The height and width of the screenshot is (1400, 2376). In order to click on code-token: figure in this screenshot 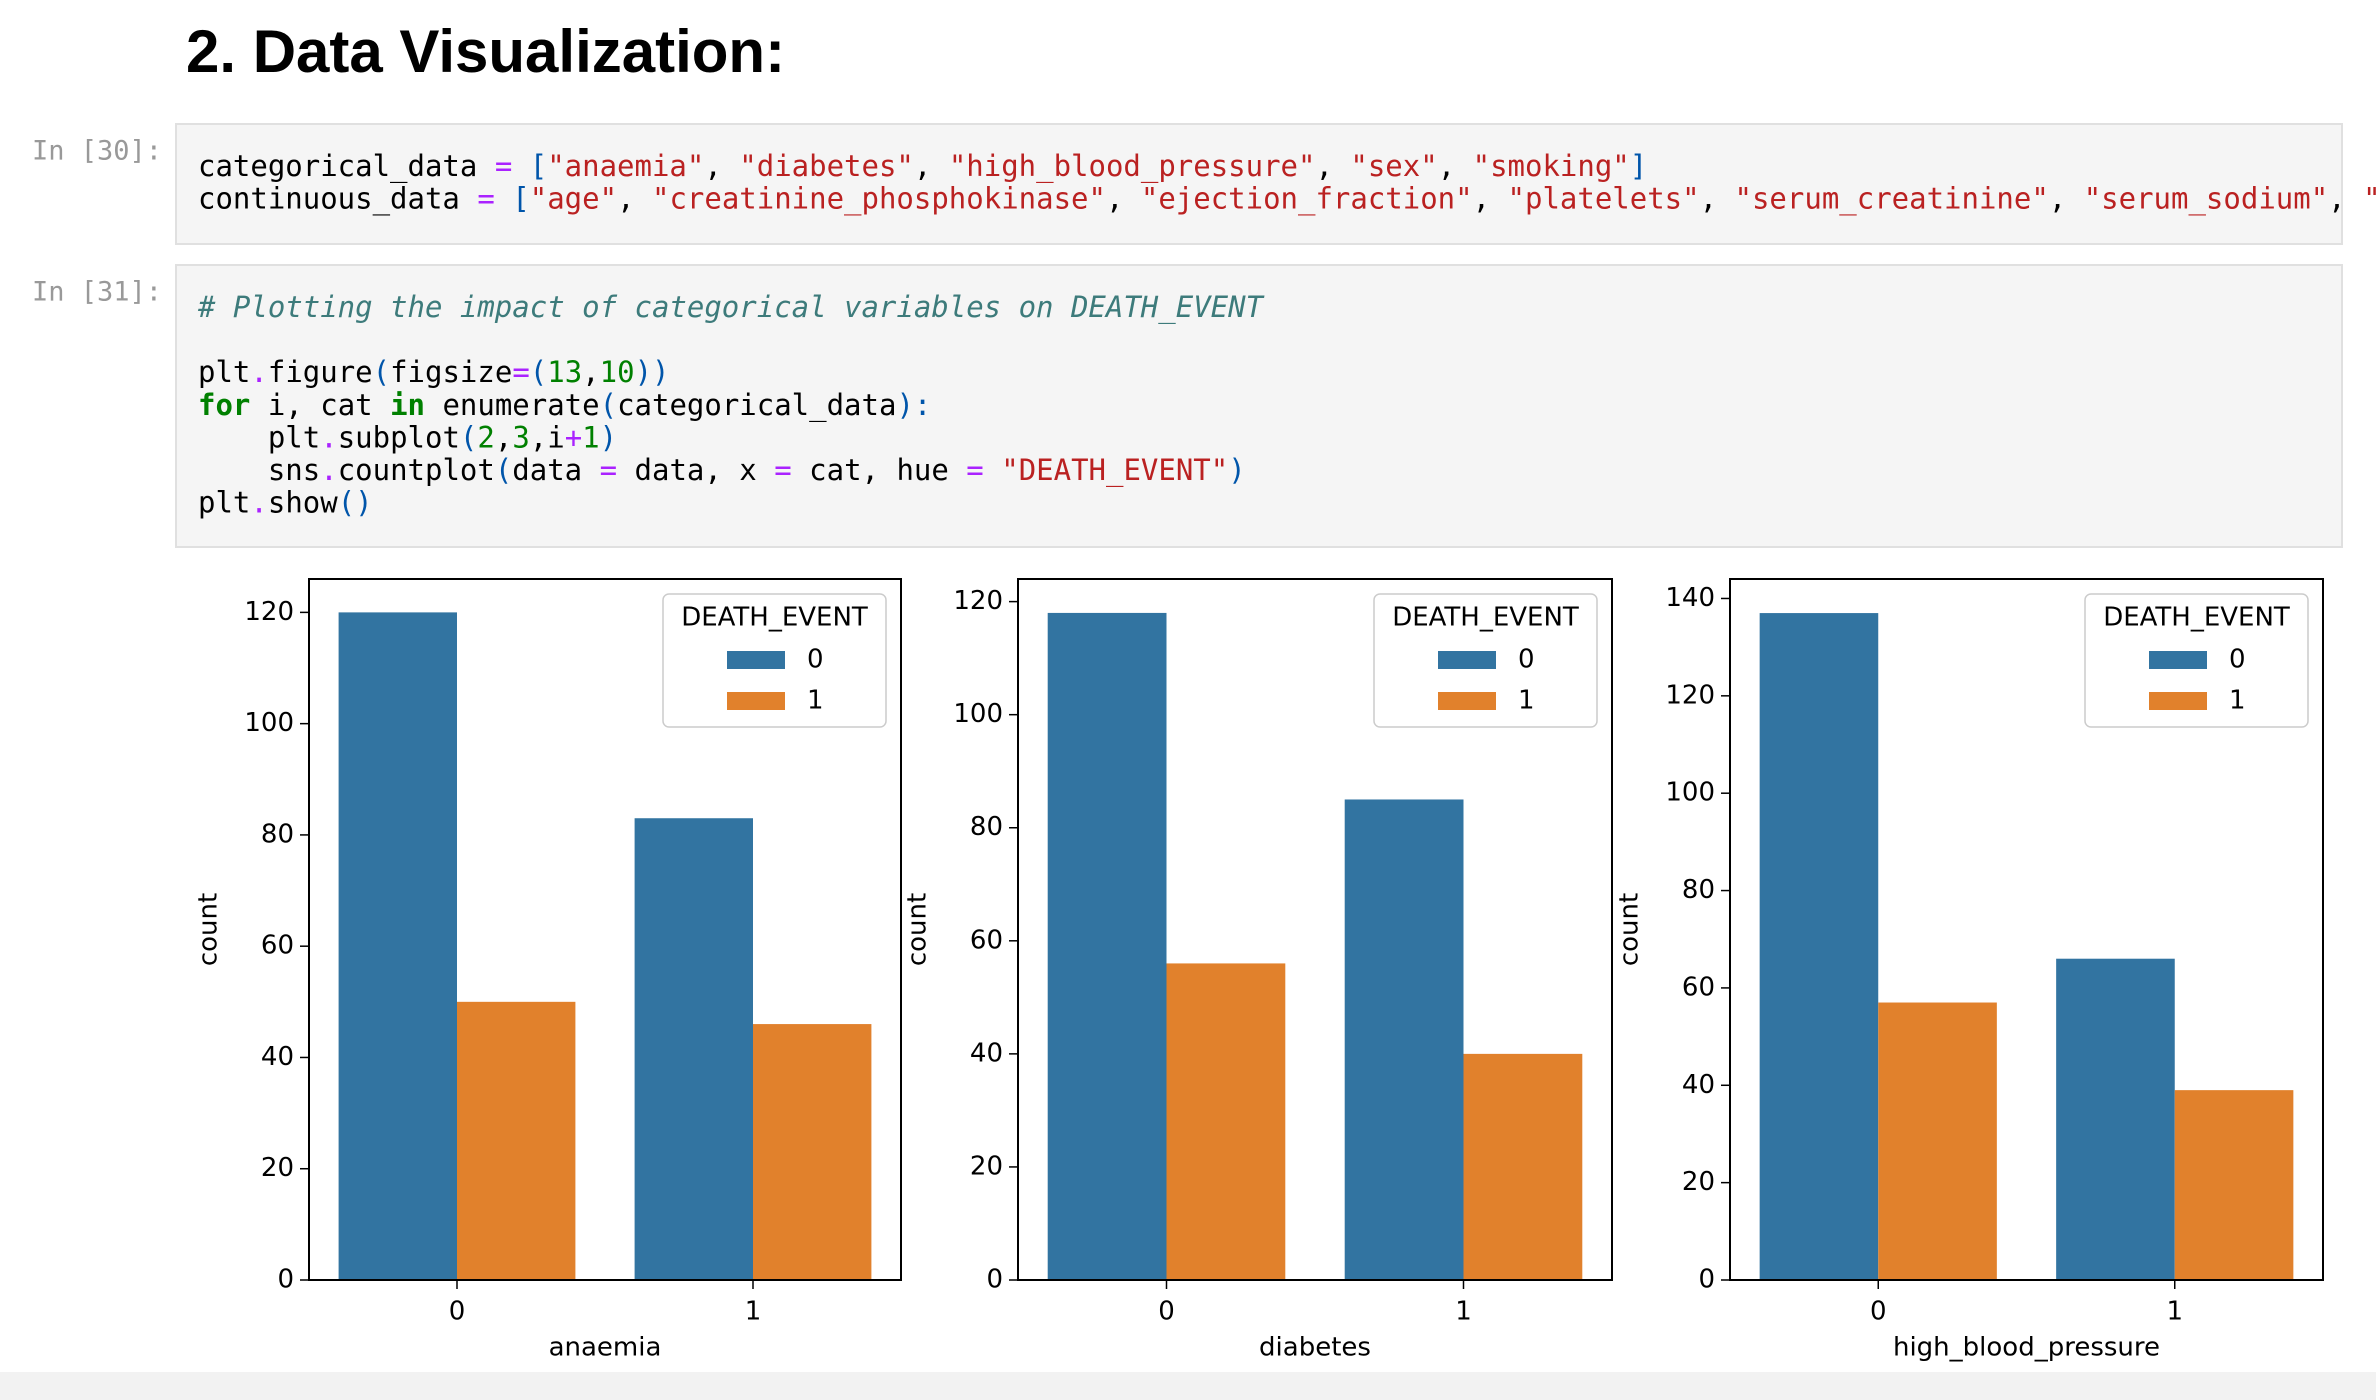, I will do `click(320, 372)`.